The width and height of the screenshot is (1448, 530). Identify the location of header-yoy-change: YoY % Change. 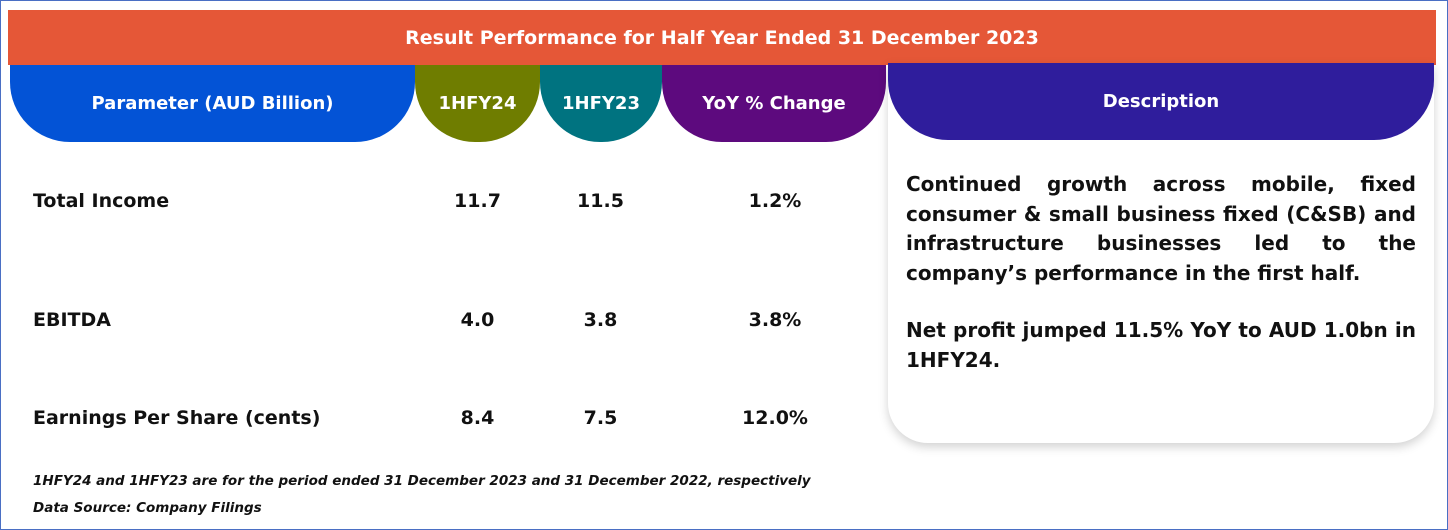
(774, 103).